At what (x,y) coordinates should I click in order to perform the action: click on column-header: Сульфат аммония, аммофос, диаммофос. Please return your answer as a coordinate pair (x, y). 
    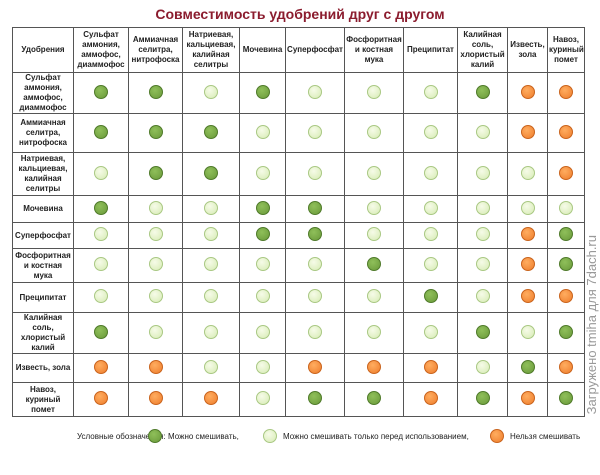
    Looking at the image, I should click on (101, 50).